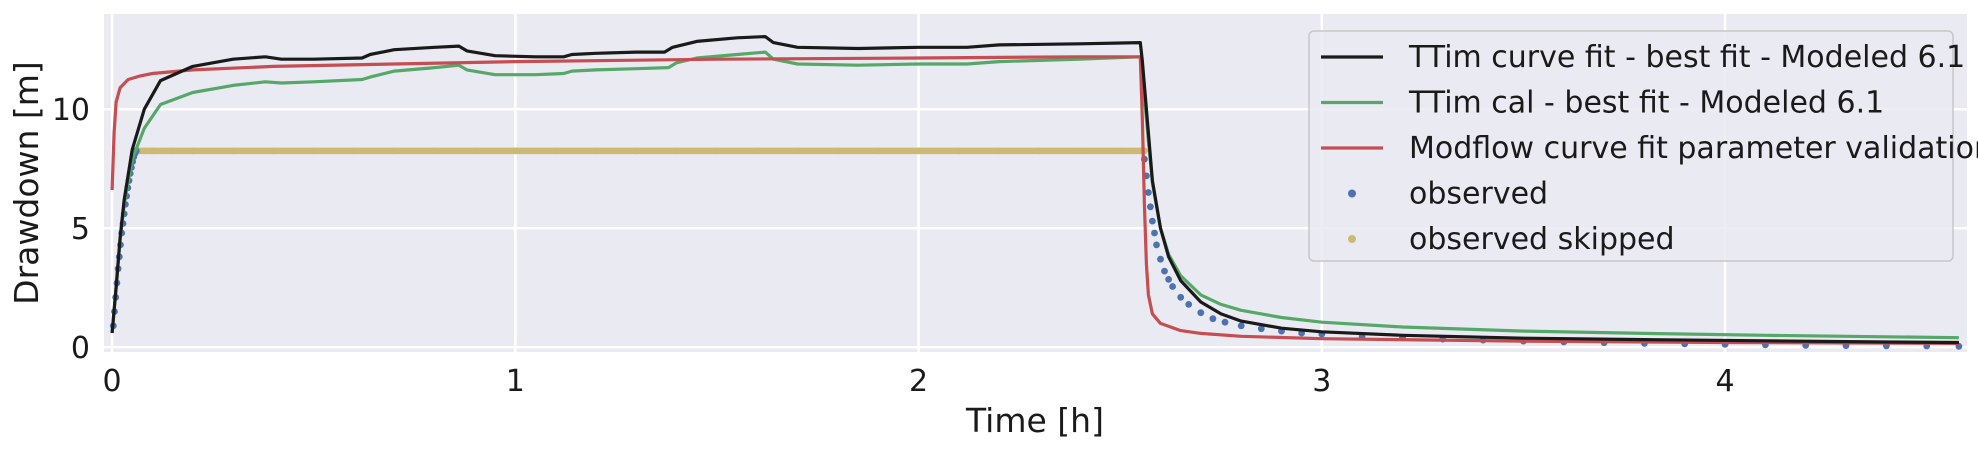 This screenshot has width=1978, height=452. What do you see at coordinates (1686, 57) in the screenshot?
I see `legend-entry: TTim curve fit - best fit - Modeled 6.1` at bounding box center [1686, 57].